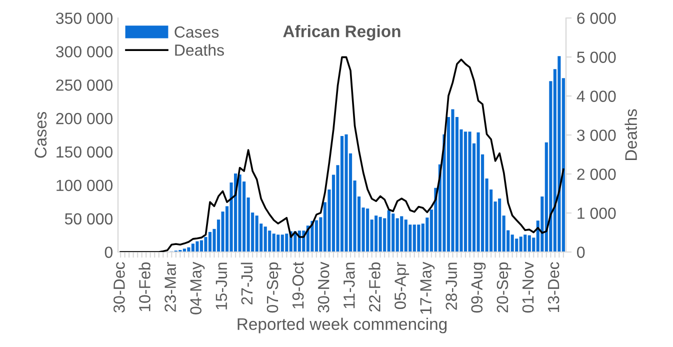 Image resolution: width=673 pixels, height=347 pixels. I want to click on x-tick-label: 30-Dec, so click(119, 287).